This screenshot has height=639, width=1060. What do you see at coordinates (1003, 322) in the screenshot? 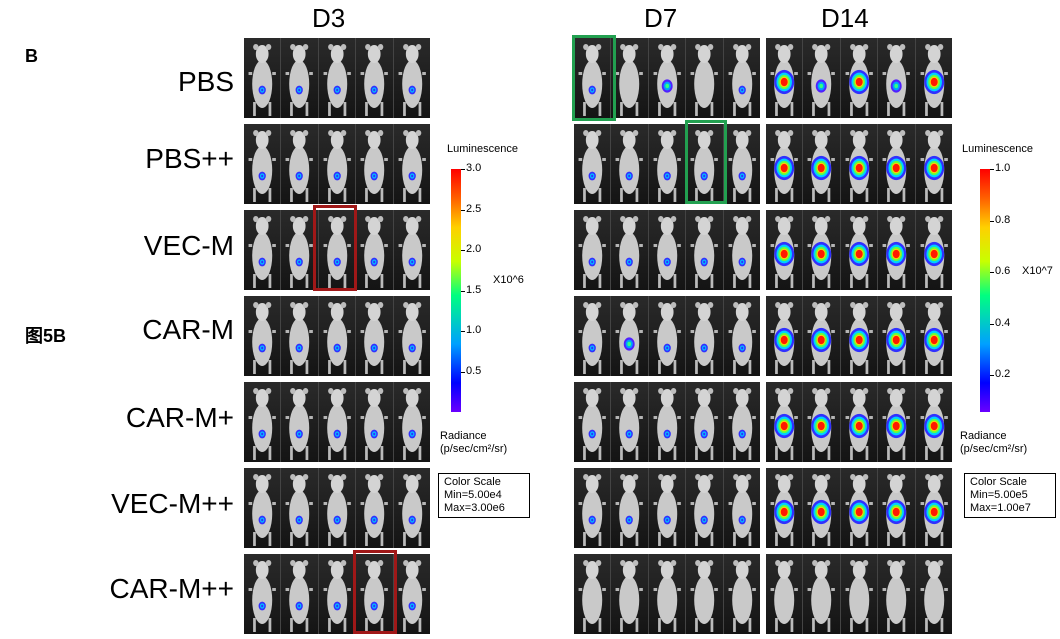
I see `scale-tick-label: 0.4` at bounding box center [1003, 322].